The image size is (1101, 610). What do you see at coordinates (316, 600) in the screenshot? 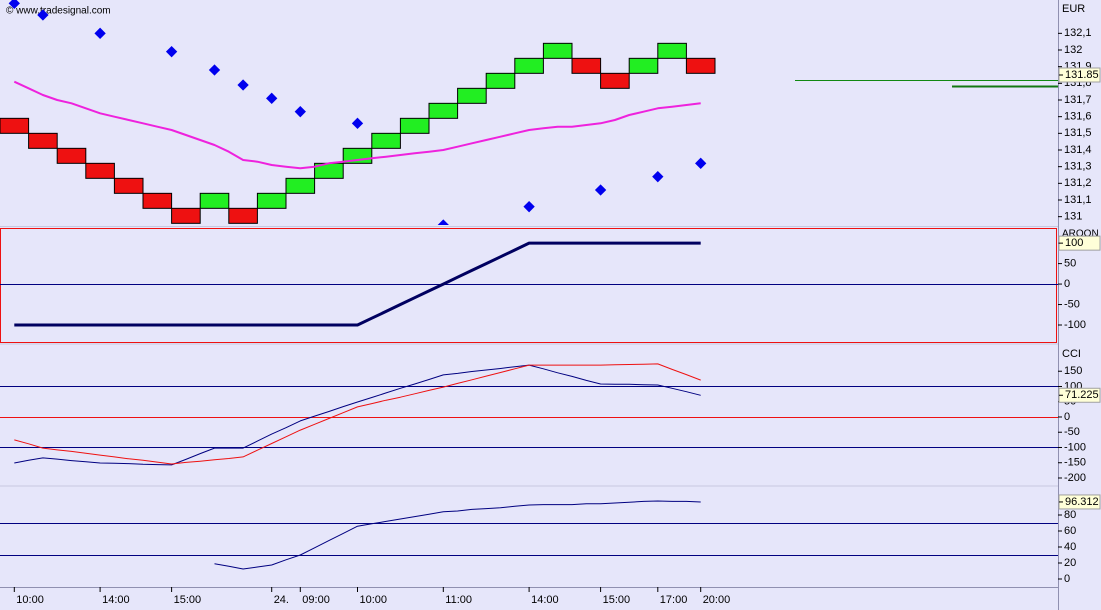
I see `x-tick-label: 09:00` at bounding box center [316, 600].